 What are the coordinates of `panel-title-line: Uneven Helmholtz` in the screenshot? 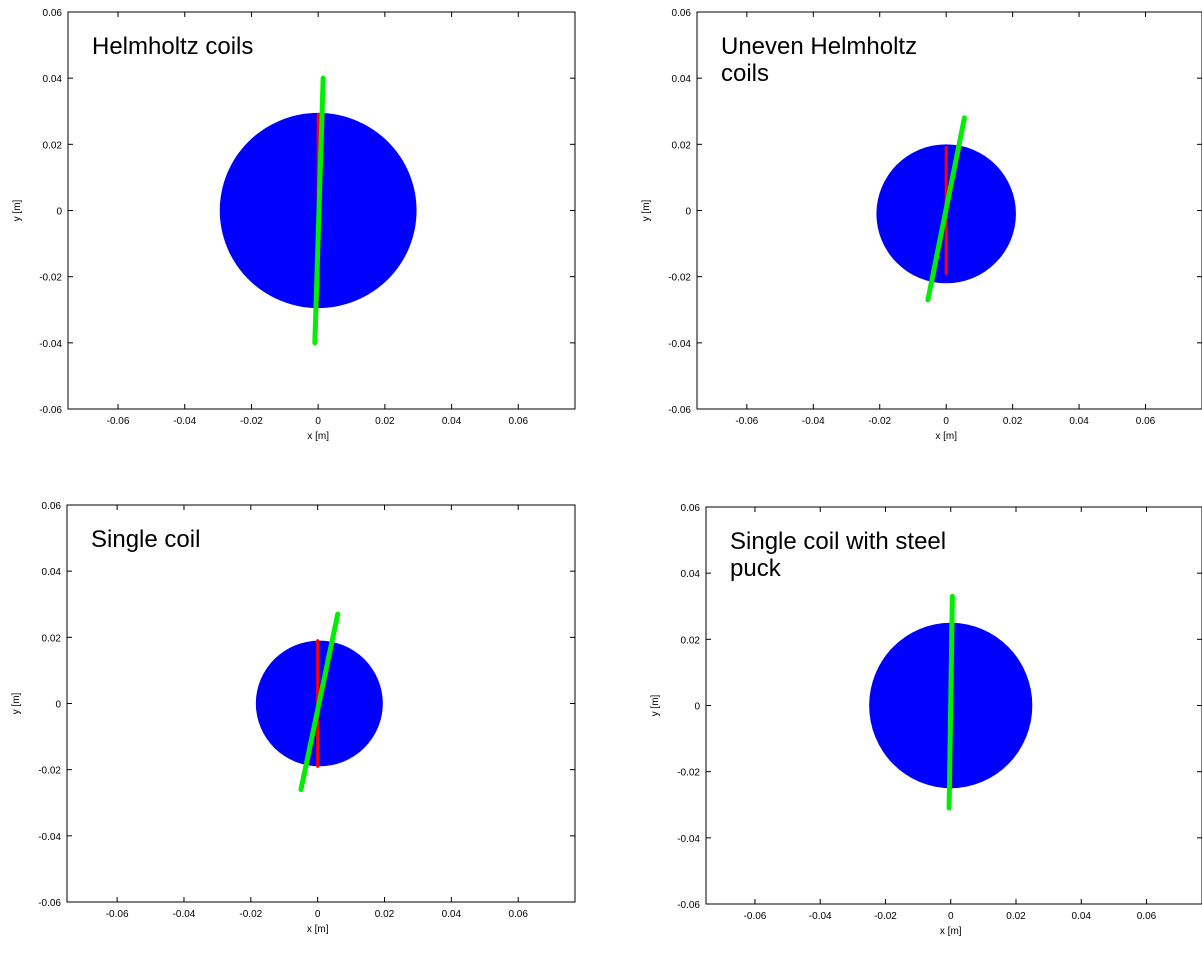 It's located at (819, 46).